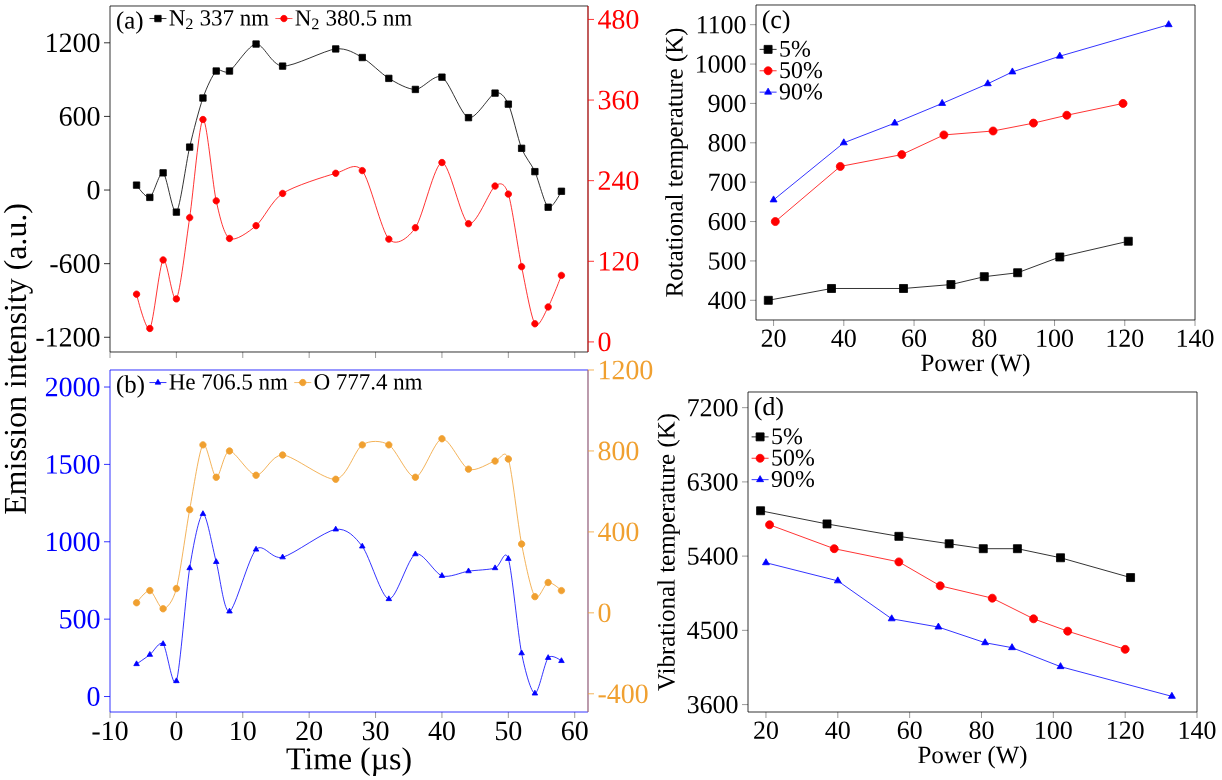  What do you see at coordinates (981, 730) in the screenshot?
I see `x-tick-label: 80` at bounding box center [981, 730].